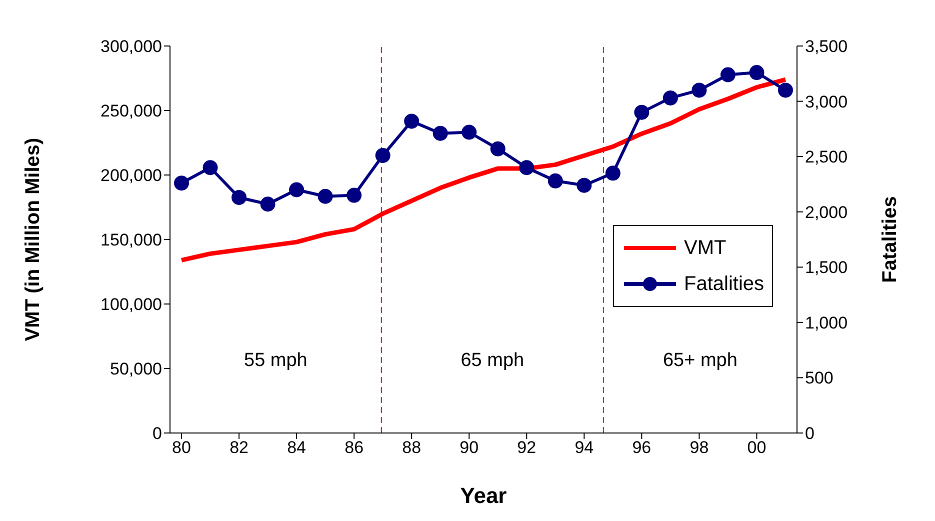  Describe the element at coordinates (819, 378) in the screenshot. I see `y2-tick-label: 500` at that location.